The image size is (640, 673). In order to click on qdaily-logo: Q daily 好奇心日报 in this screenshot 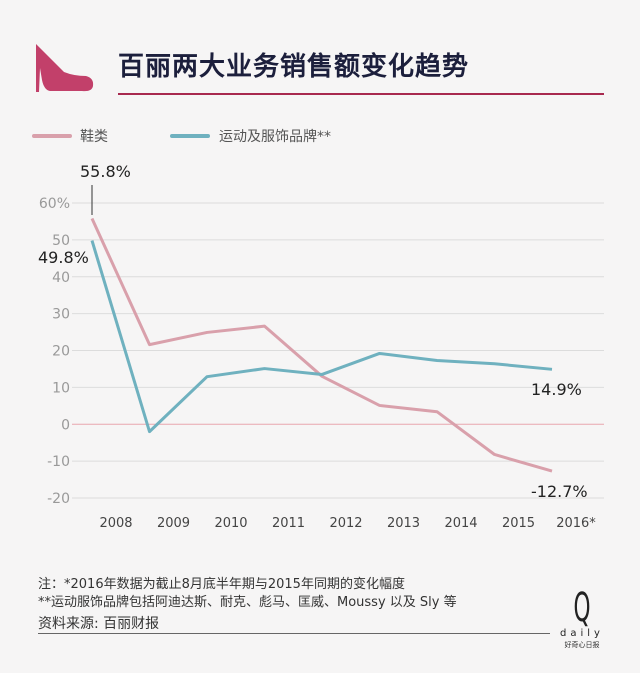, I will do `click(582, 619)`.